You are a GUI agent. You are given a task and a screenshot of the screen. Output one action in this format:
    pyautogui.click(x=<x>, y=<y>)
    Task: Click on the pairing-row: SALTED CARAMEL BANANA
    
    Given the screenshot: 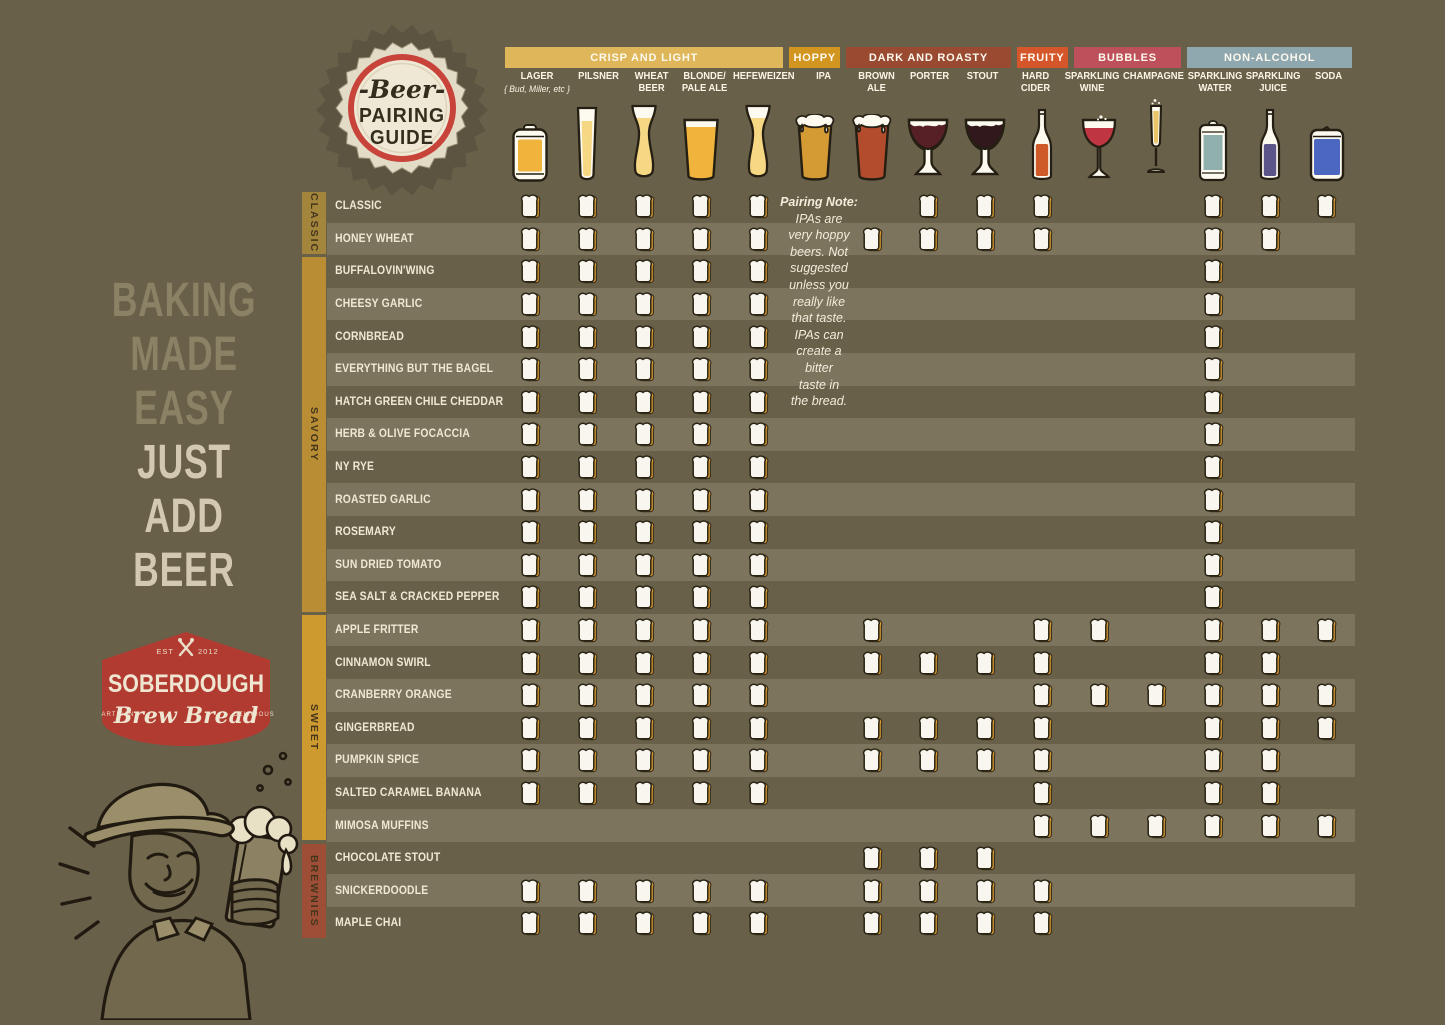 What is the action you would take?
    pyautogui.click(x=841, y=793)
    